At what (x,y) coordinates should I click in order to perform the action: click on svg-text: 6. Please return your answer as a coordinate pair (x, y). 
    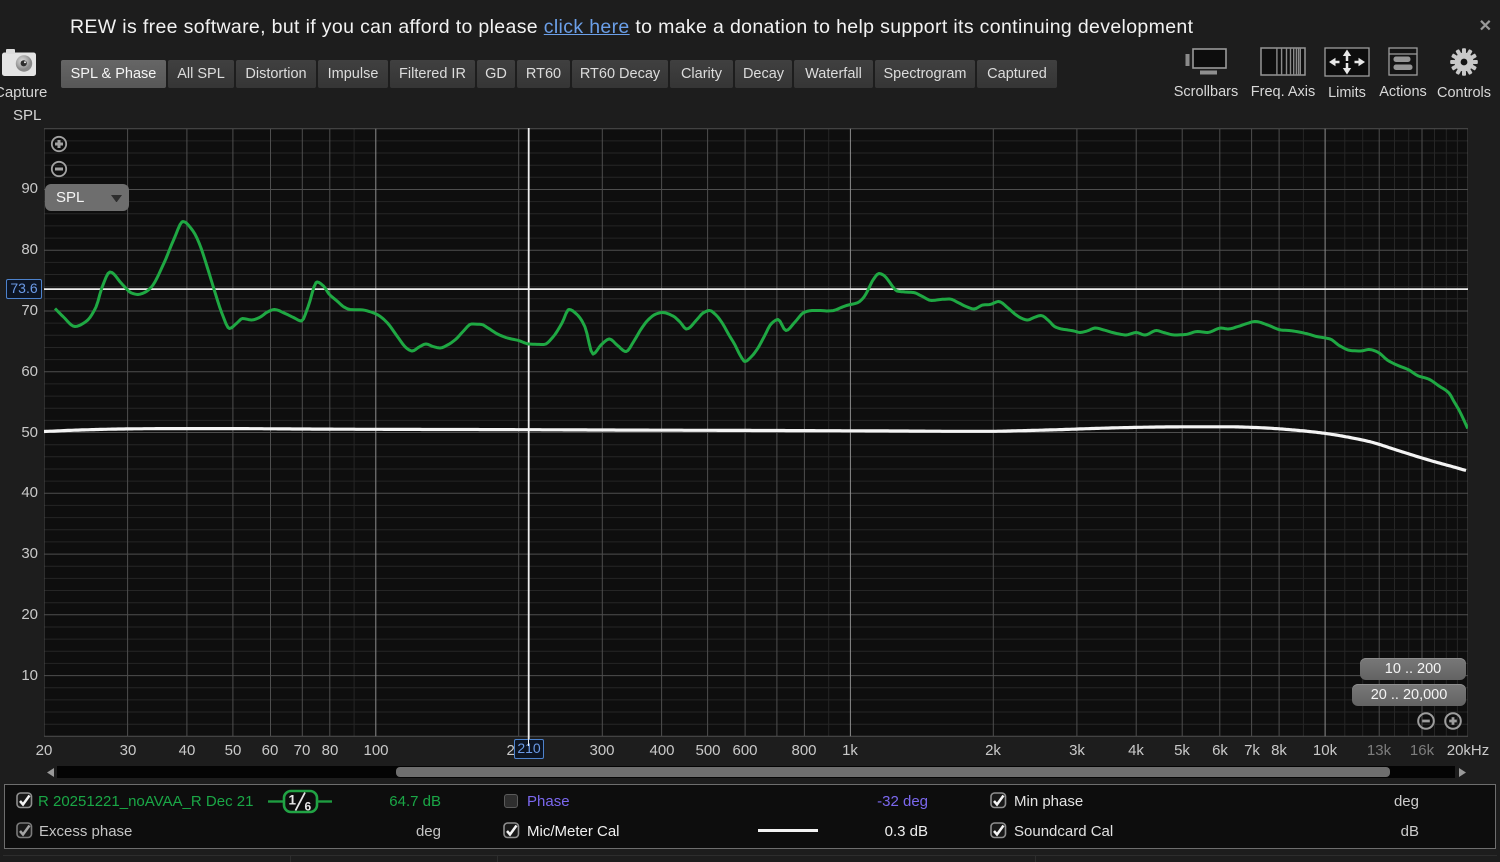
    Looking at the image, I should click on (308, 807).